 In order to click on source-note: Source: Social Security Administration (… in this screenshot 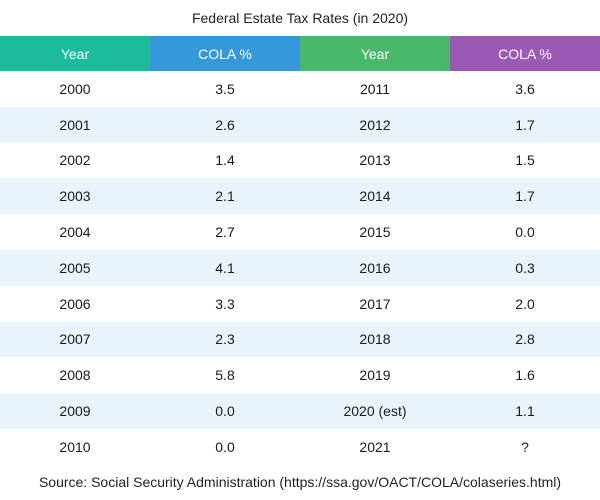, I will do `click(300, 482)`.